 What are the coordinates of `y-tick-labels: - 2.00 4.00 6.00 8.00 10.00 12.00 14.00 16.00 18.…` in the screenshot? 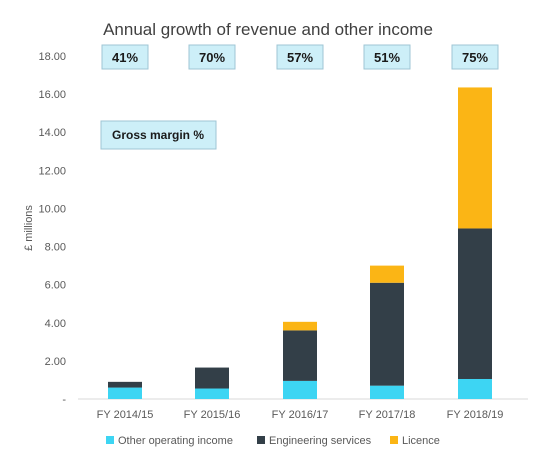 It's located at (52, 228).